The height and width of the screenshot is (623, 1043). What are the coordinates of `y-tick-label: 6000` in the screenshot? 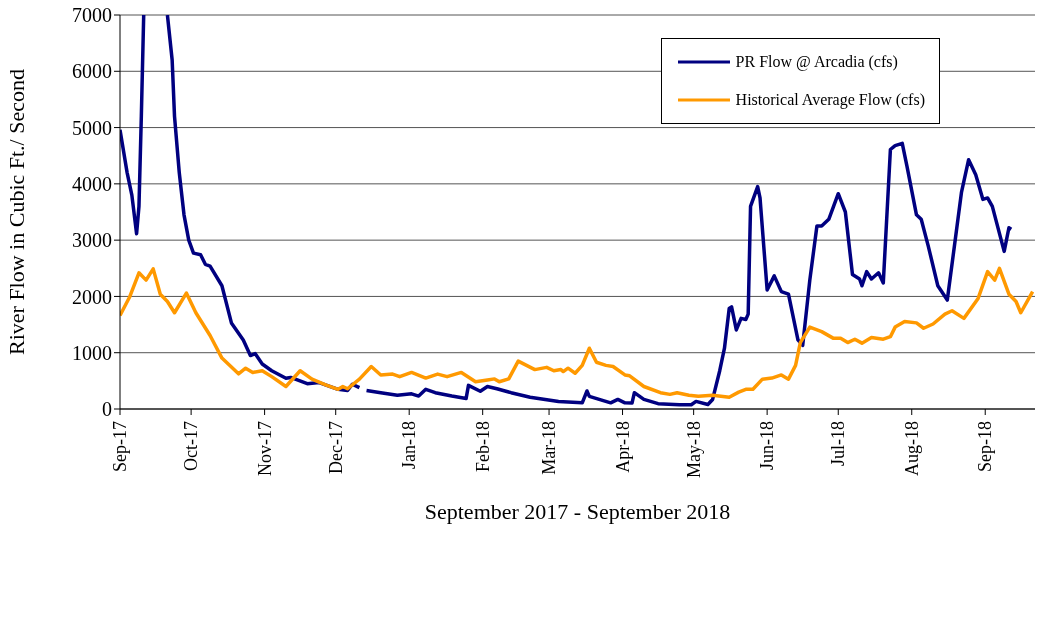 It's located at (92, 71).